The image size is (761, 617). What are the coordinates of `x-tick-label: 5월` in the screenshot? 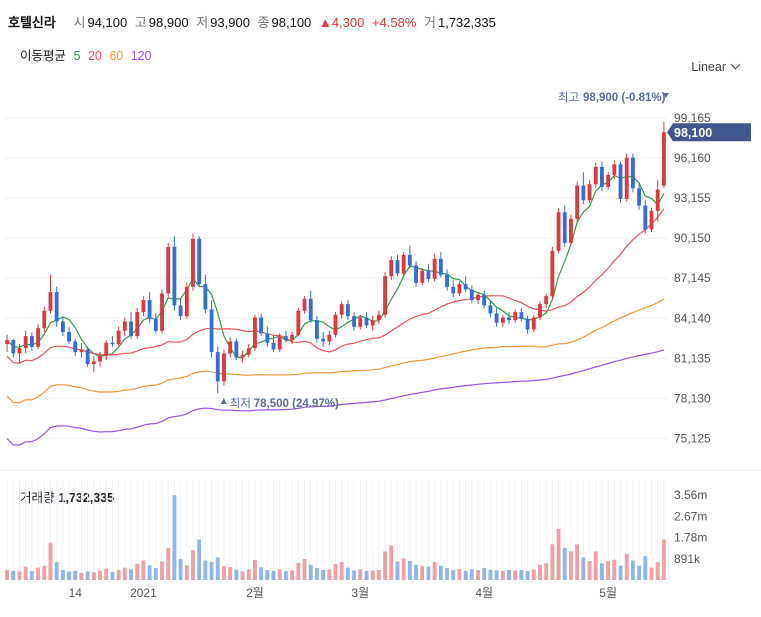 It's located at (608, 593).